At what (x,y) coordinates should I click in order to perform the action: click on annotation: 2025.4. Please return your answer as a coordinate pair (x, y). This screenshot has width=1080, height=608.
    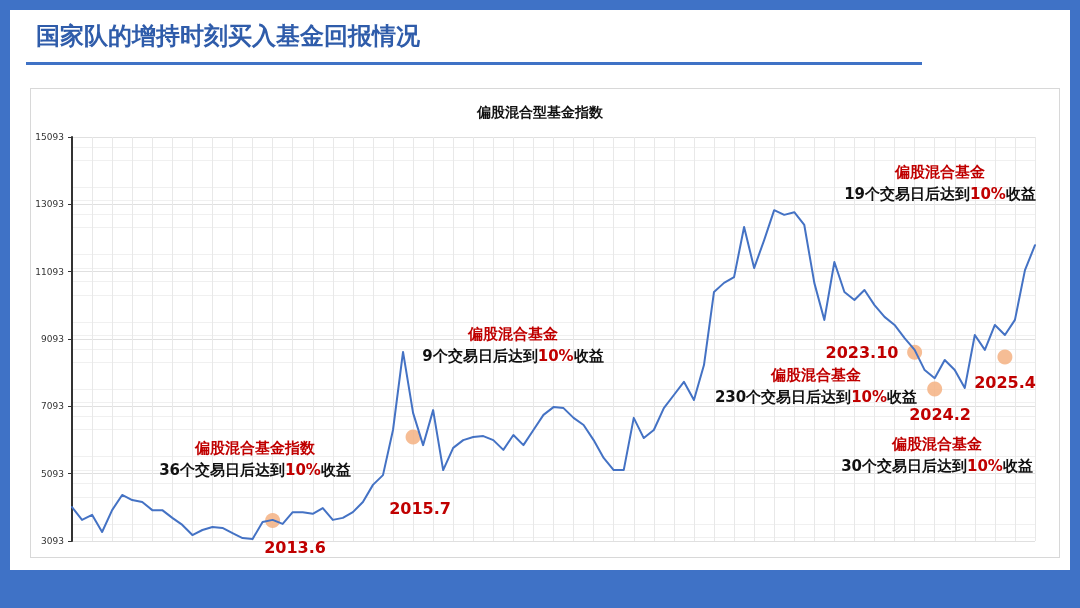
    Looking at the image, I should click on (1005, 382).